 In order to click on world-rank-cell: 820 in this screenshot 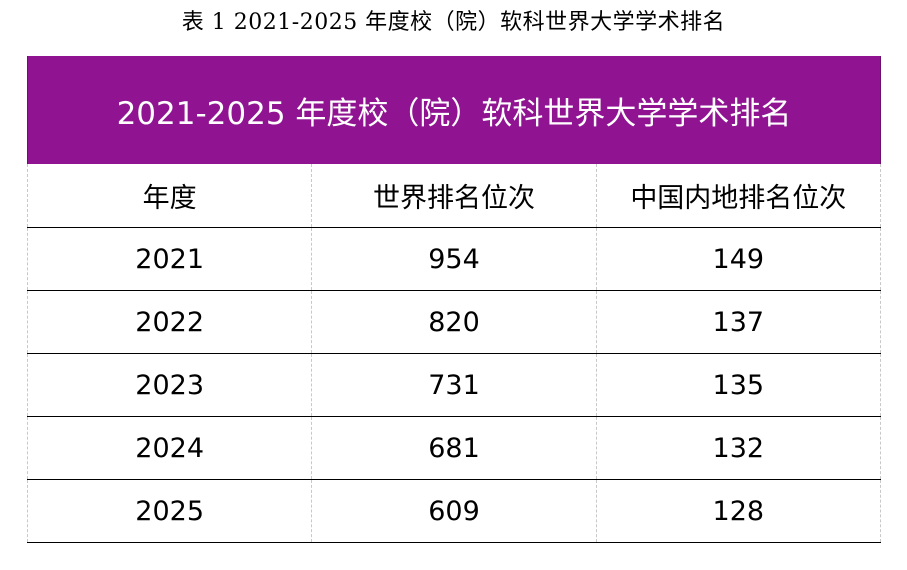, I will do `click(454, 322)`.